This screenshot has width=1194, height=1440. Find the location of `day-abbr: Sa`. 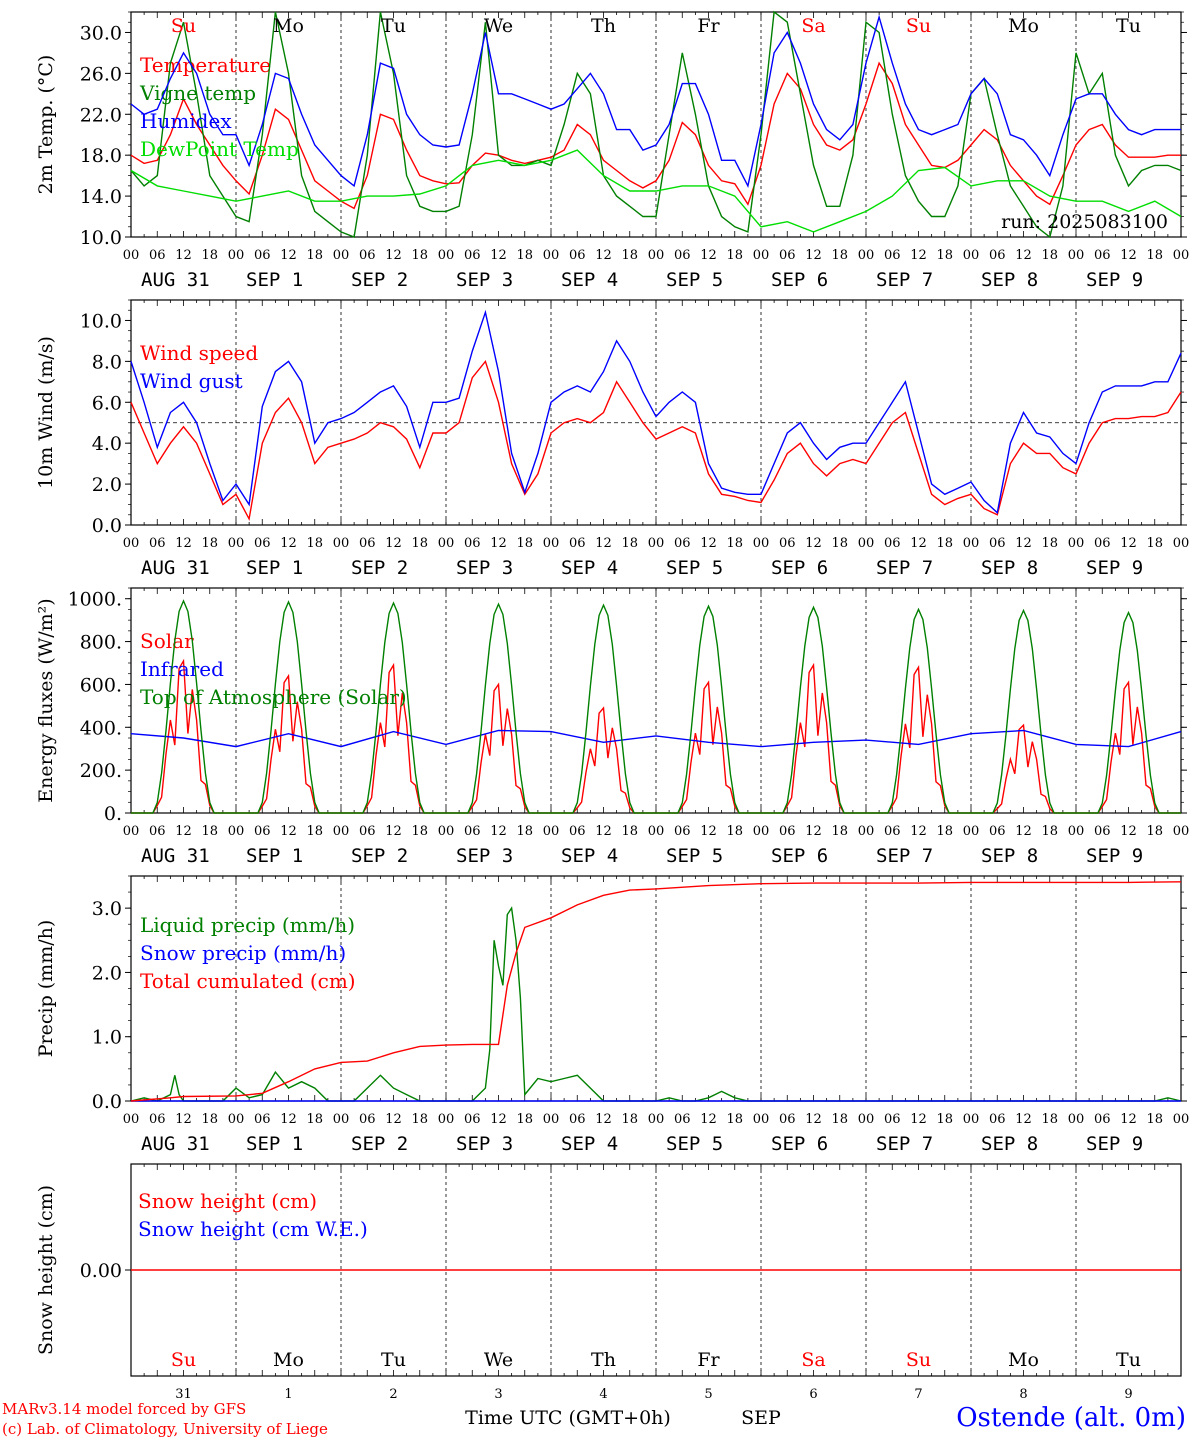

day-abbr: Sa is located at coordinates (813, 1360).